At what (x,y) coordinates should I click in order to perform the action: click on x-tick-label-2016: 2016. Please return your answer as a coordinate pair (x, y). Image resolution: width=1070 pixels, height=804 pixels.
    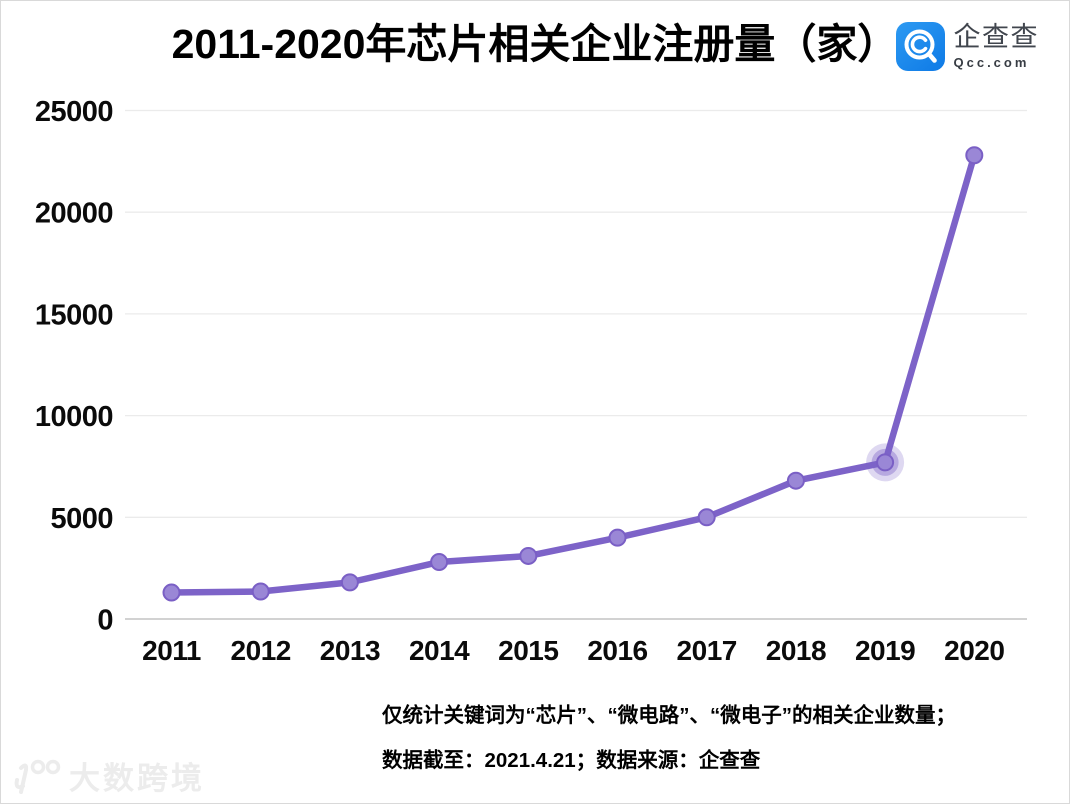
    Looking at the image, I should click on (617, 650).